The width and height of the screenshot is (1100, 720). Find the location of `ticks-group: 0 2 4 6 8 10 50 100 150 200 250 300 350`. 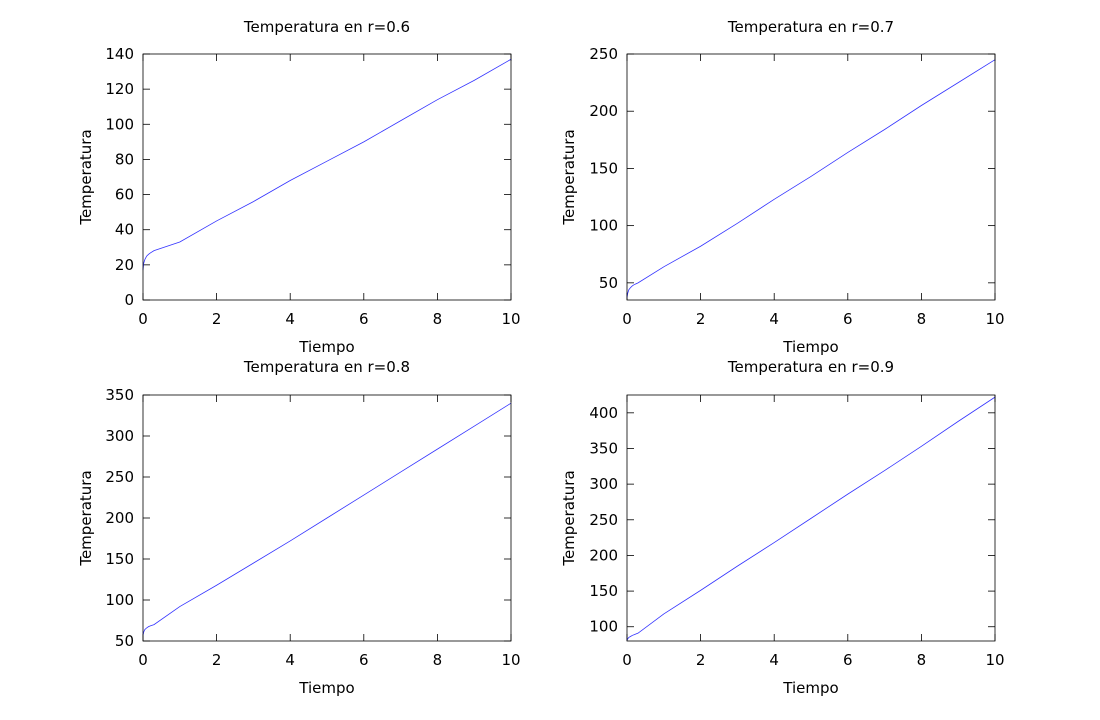

ticks-group: 0 2 4 6 8 10 50 100 150 200 250 300 350 is located at coordinates (312, 527).